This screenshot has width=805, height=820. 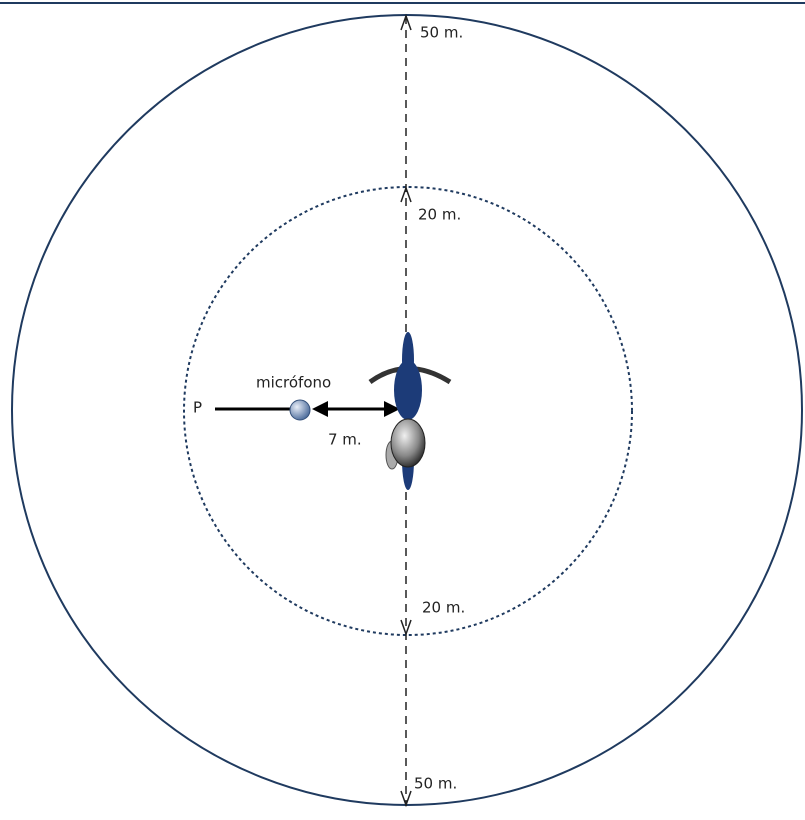 What do you see at coordinates (300, 410) in the screenshot?
I see `microphone` at bounding box center [300, 410].